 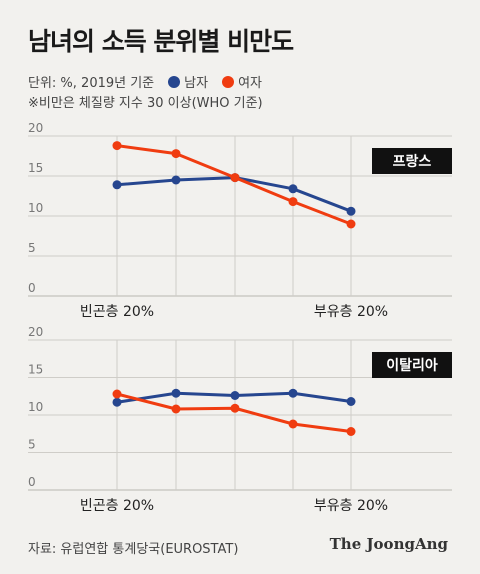 What do you see at coordinates (145, 103) in the screenshot?
I see `note: ※비만은 체질량 지수 30 이상(WHO 기준)` at bounding box center [145, 103].